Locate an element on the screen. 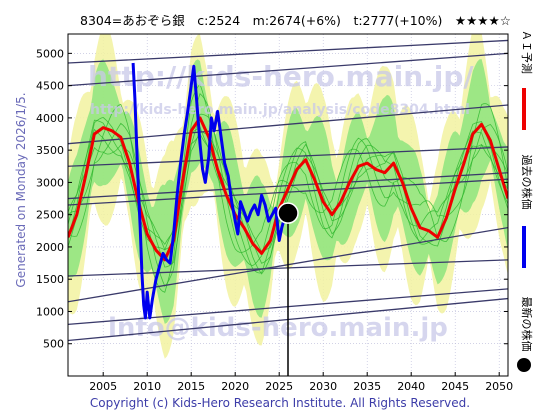 The height and width of the screenshot is (420, 560). legend-latest-dot is located at coordinates (524, 365).